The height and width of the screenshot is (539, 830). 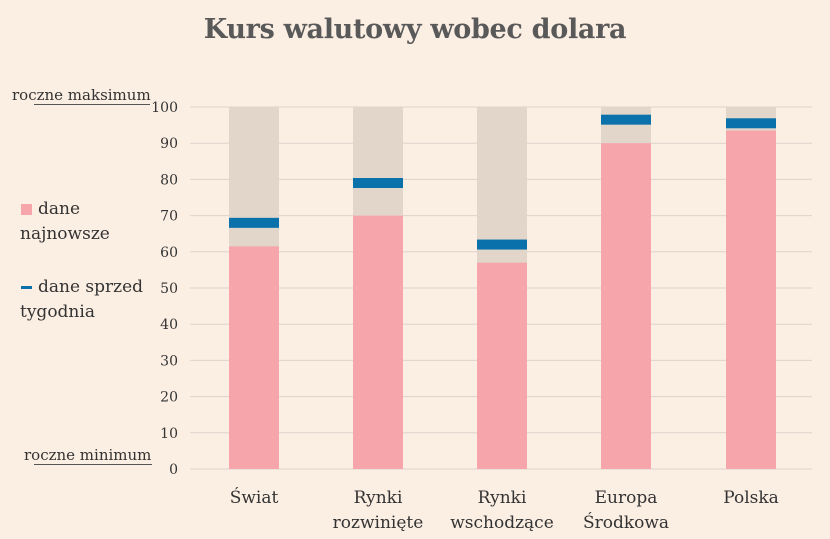 I want to click on y-tick-label: 50, so click(x=169, y=289).